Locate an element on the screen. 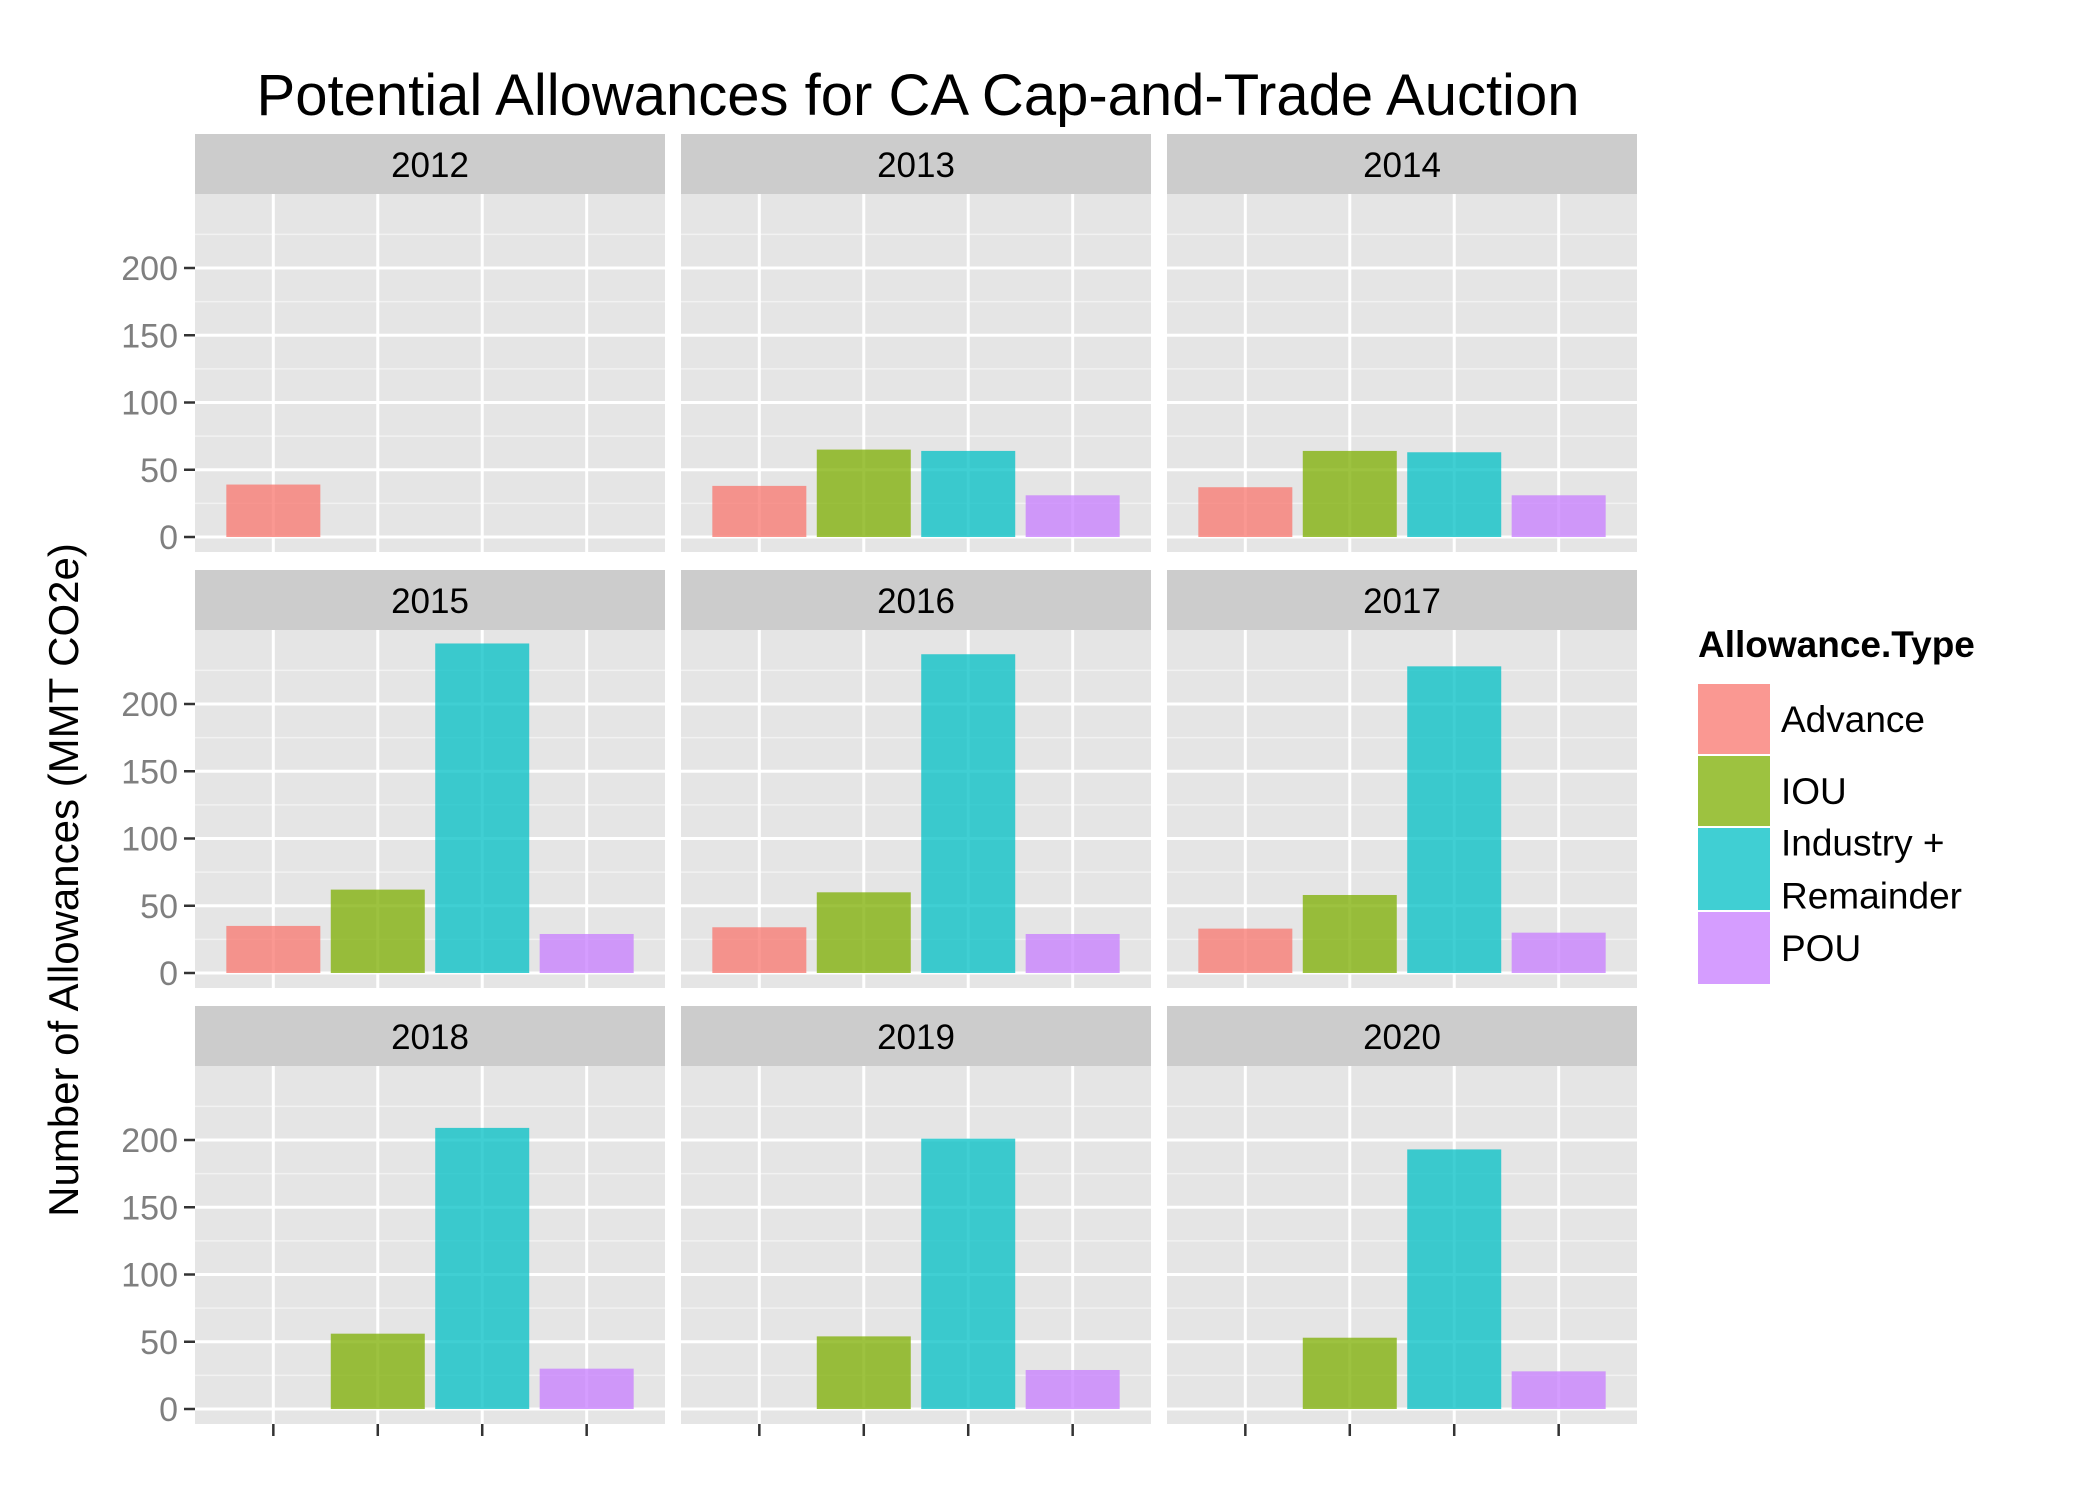 This screenshot has height=1505, width=2100. bar-2012-advance is located at coordinates (273, 510).